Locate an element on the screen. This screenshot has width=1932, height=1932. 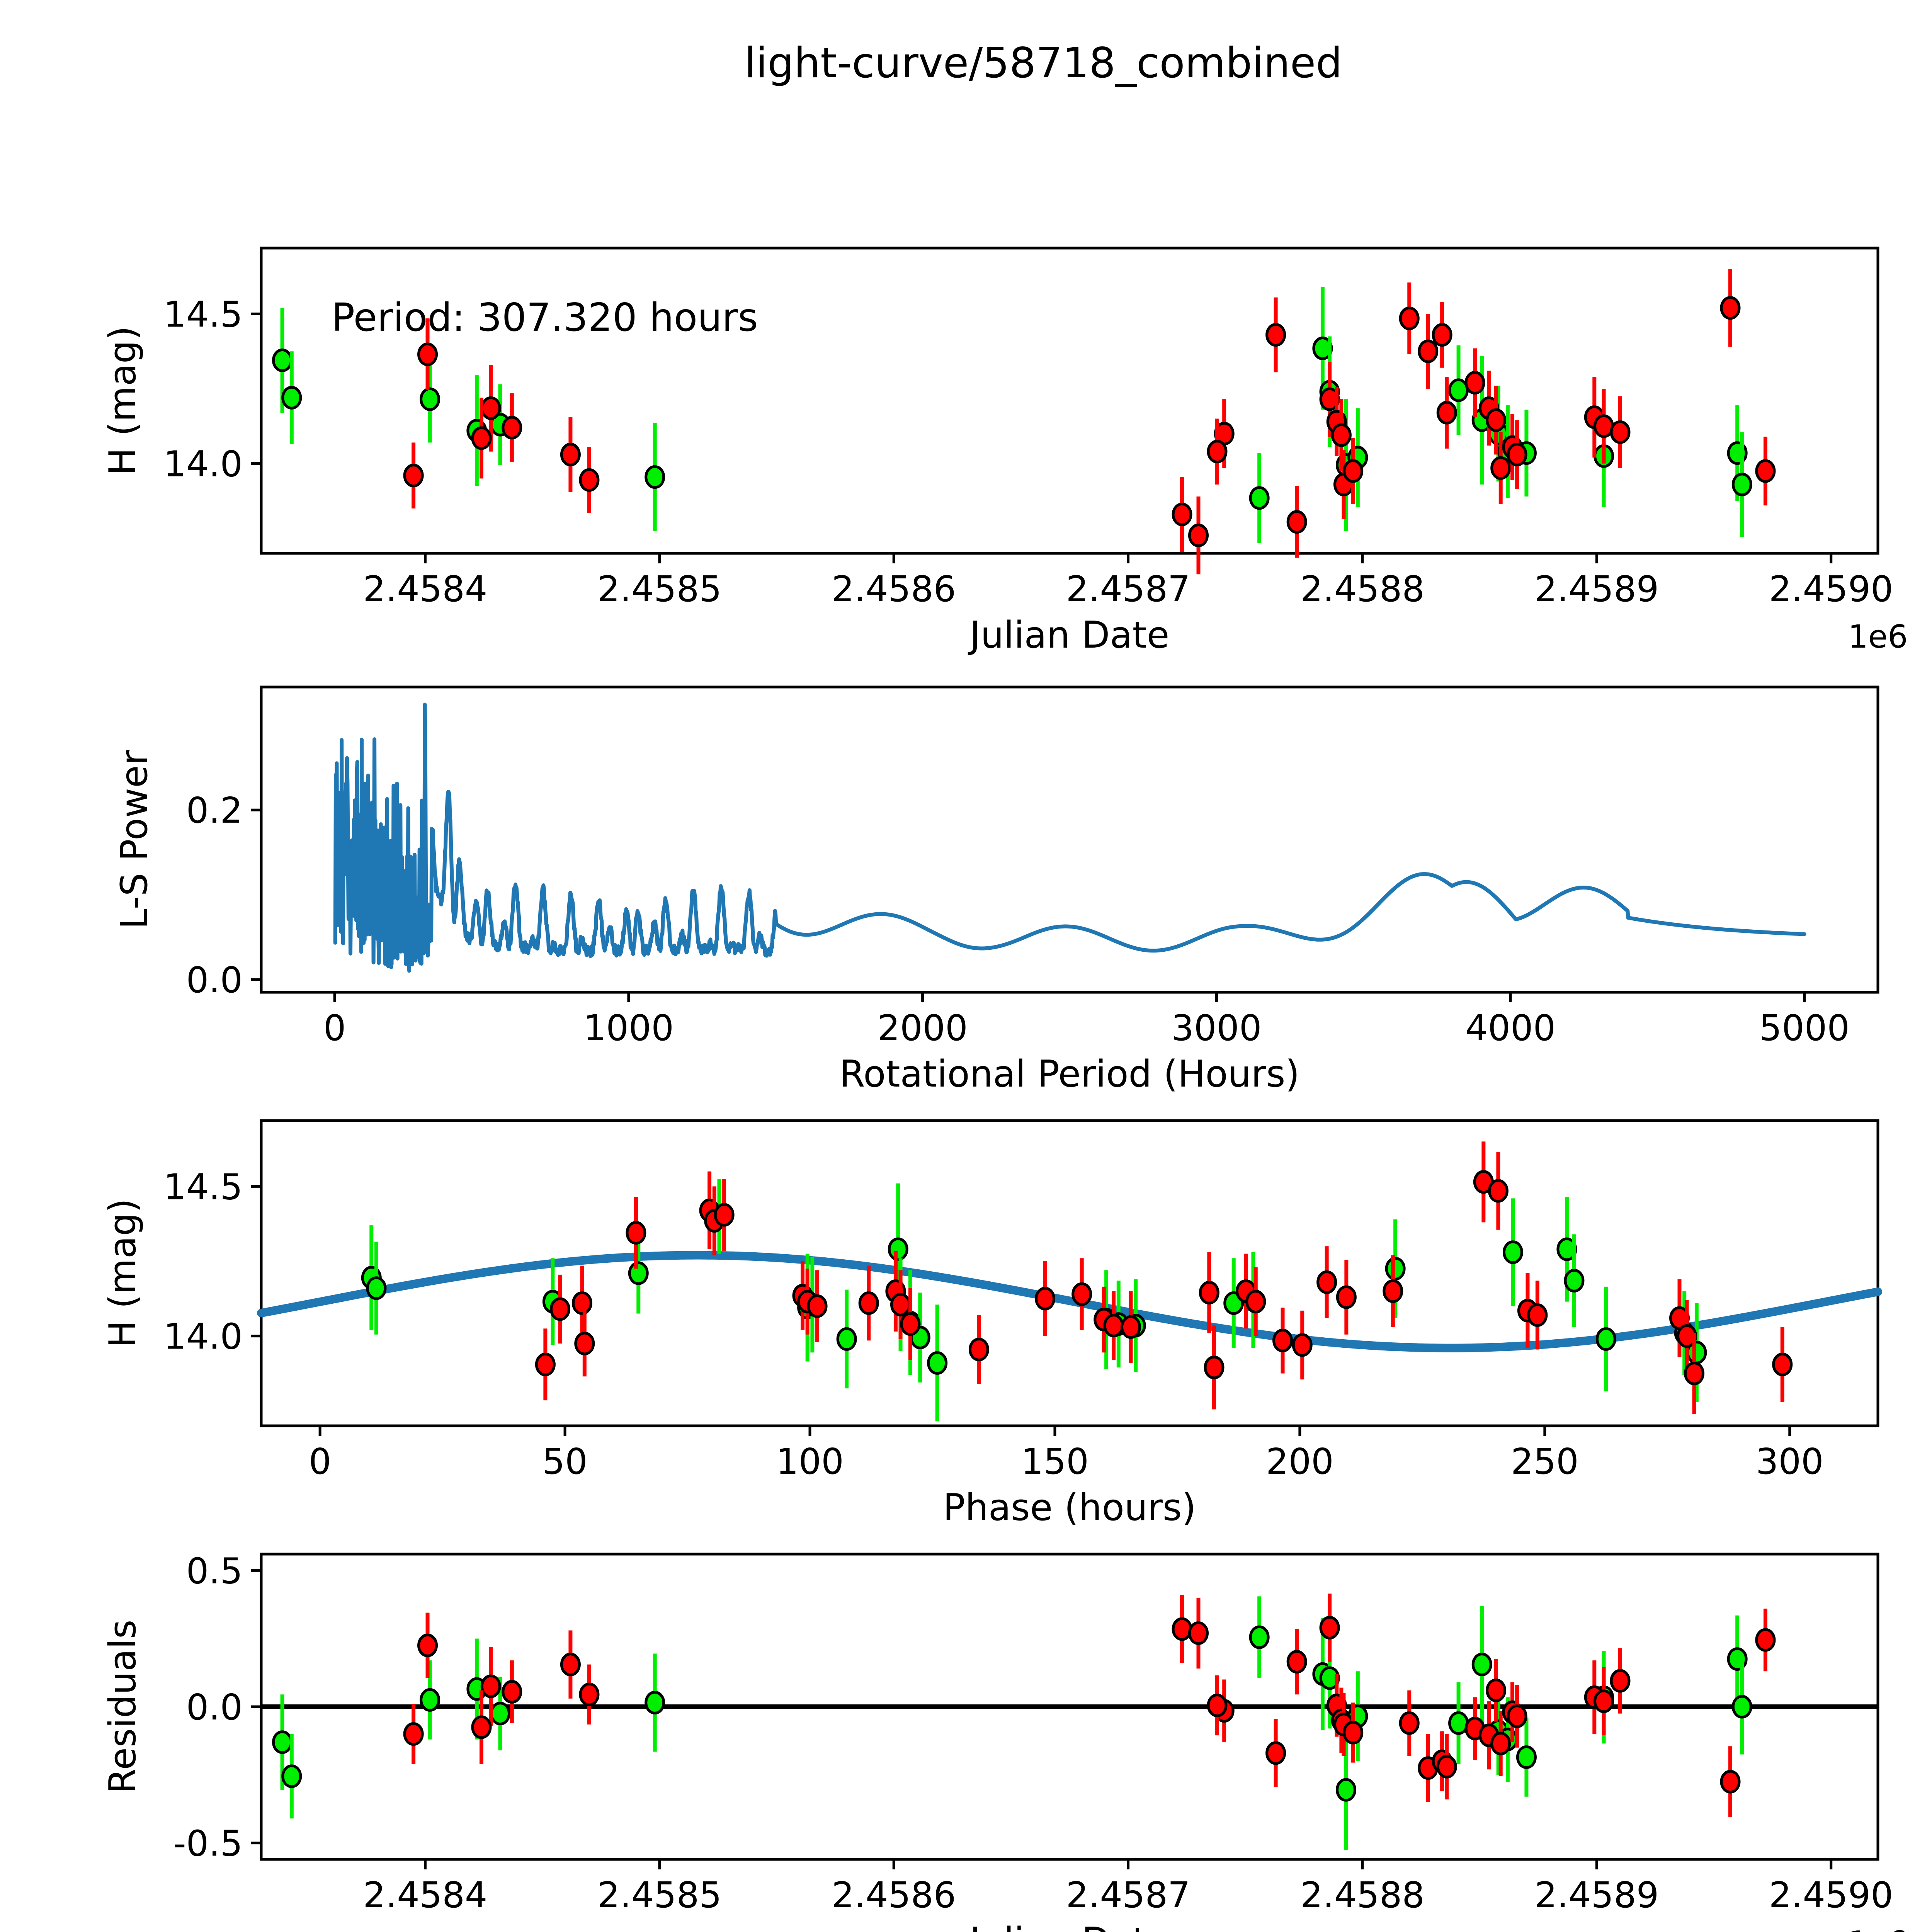
periodogram-power-curve is located at coordinates (1070, 837).